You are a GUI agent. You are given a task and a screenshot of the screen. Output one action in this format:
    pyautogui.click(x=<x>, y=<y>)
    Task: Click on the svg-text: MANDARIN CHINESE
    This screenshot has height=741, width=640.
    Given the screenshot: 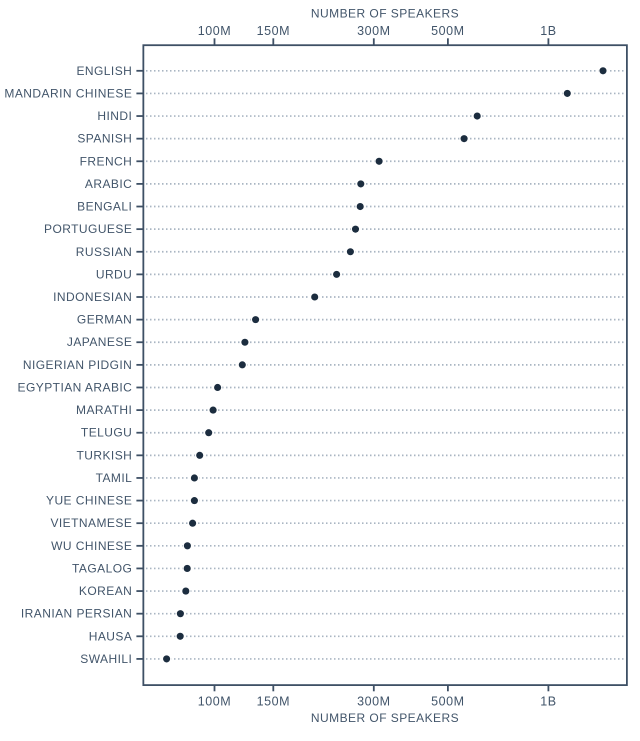 What is the action you would take?
    pyautogui.click(x=68, y=93)
    